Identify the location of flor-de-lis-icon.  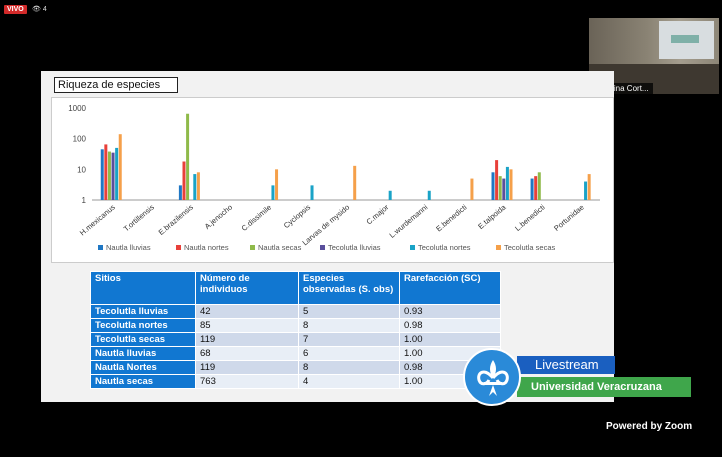
(493, 378).